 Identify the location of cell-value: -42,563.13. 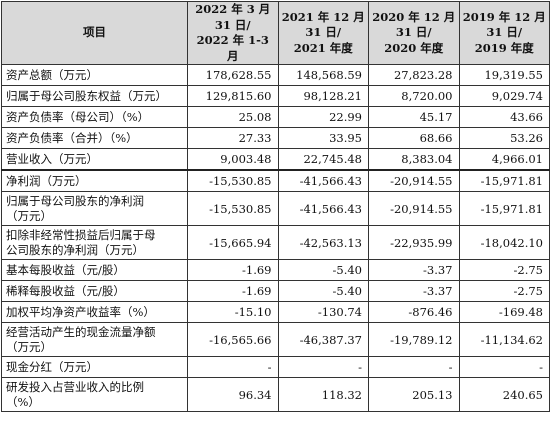
(323, 242).